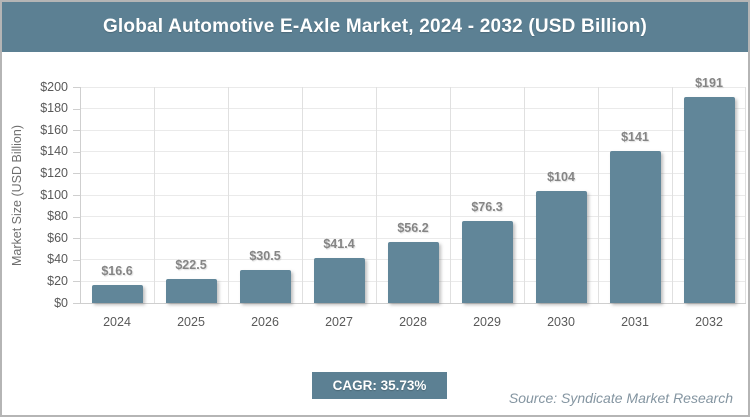  I want to click on bar-value-label: $191, so click(709, 82).